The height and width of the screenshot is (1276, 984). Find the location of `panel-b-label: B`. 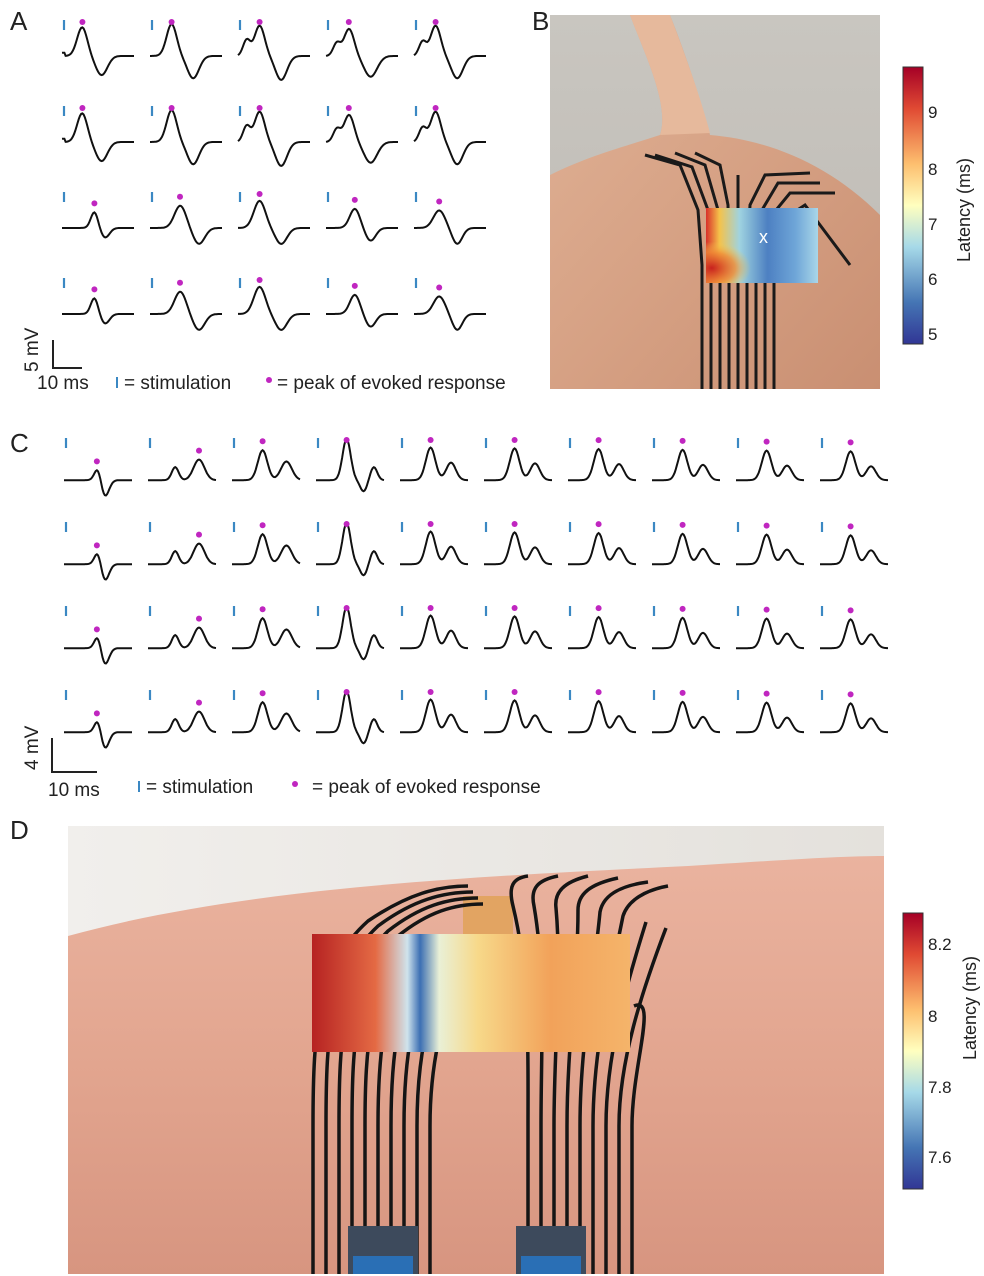

panel-b-label: B is located at coordinates (541, 21).